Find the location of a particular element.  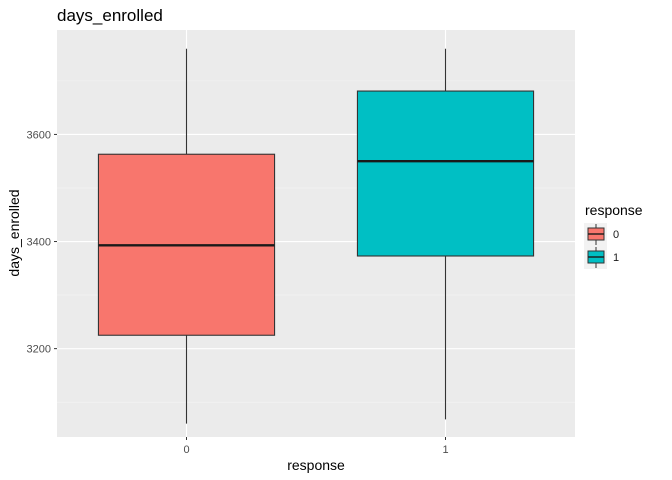

legend-key-1: 1 is located at coordinates (601, 257).